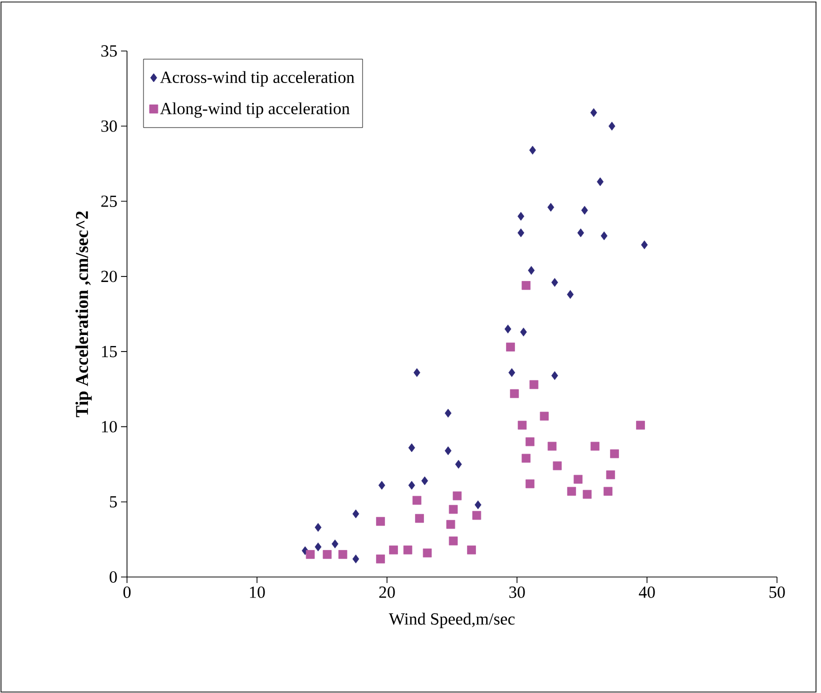  What do you see at coordinates (109, 276) in the screenshot?
I see `y-tick-label: 20` at bounding box center [109, 276].